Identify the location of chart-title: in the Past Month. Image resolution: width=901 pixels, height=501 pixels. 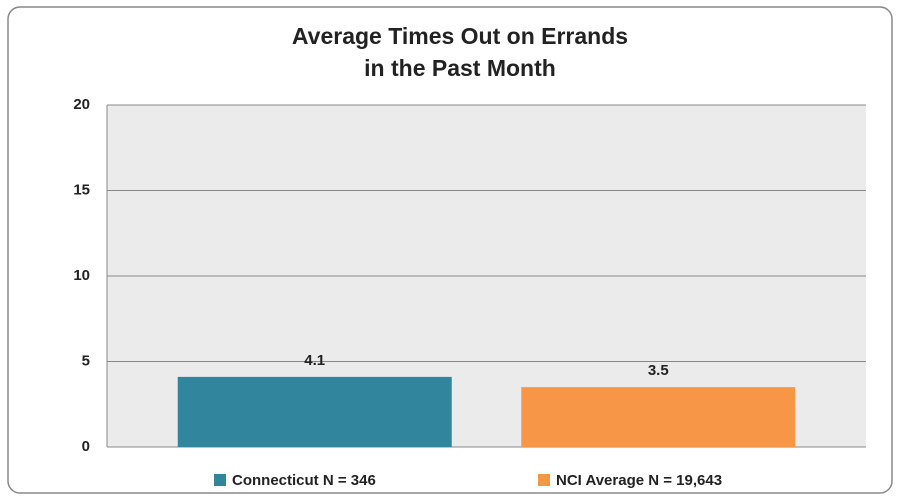
(460, 68).